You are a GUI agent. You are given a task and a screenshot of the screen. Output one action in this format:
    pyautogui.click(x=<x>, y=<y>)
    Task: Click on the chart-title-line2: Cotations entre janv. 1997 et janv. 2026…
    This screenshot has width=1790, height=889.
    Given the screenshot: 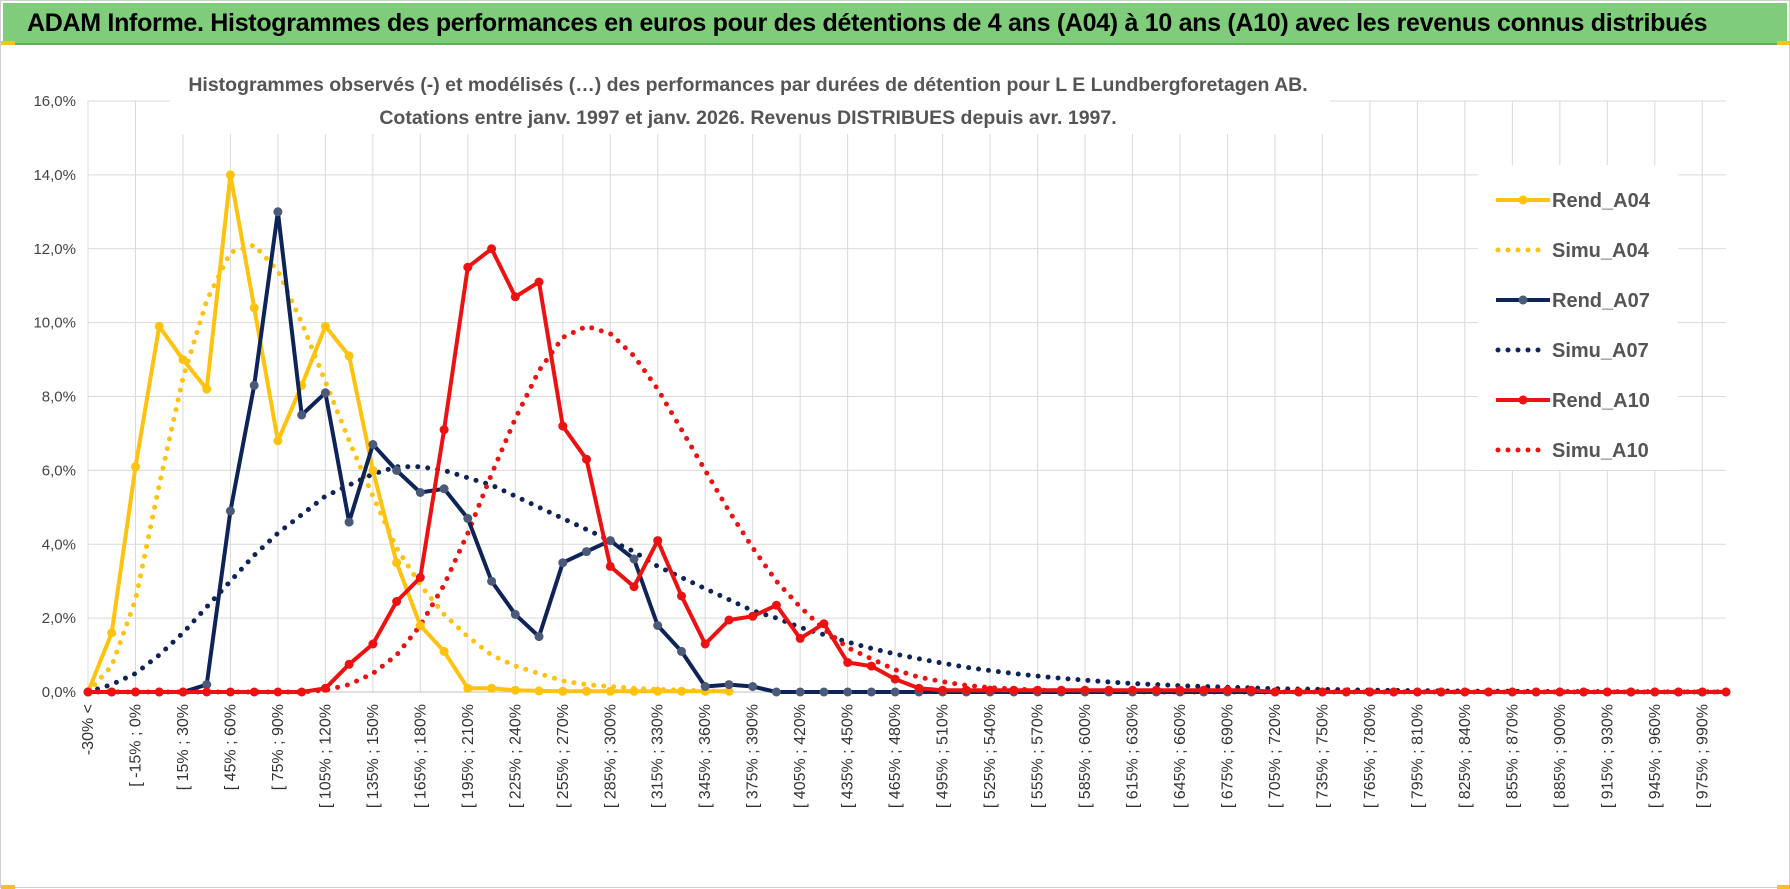 What is the action you would take?
    pyautogui.click(x=747, y=118)
    